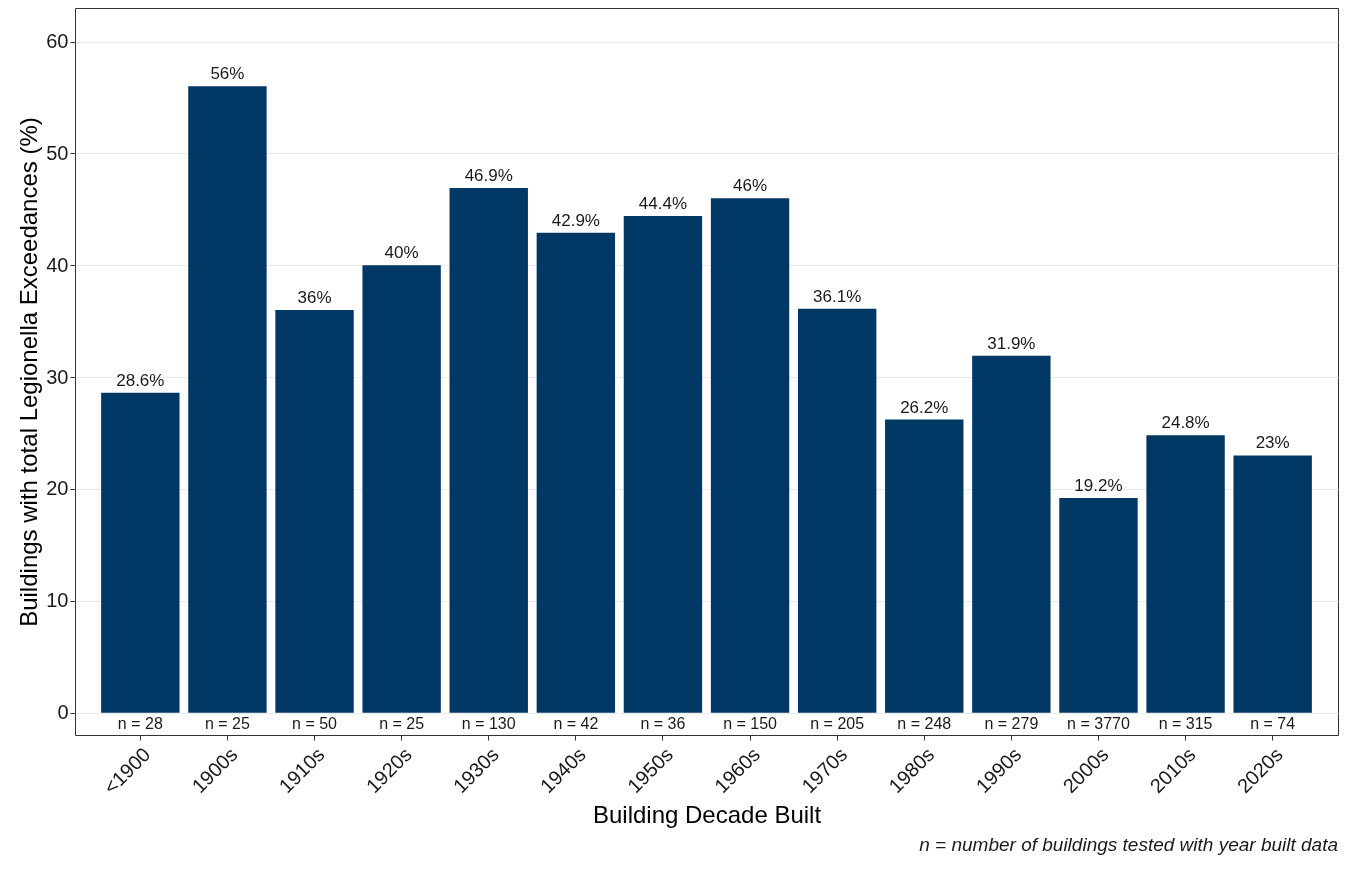 This screenshot has width=1349, height=889. Describe the element at coordinates (1272, 443) in the screenshot. I see `data-label: 23%` at that location.